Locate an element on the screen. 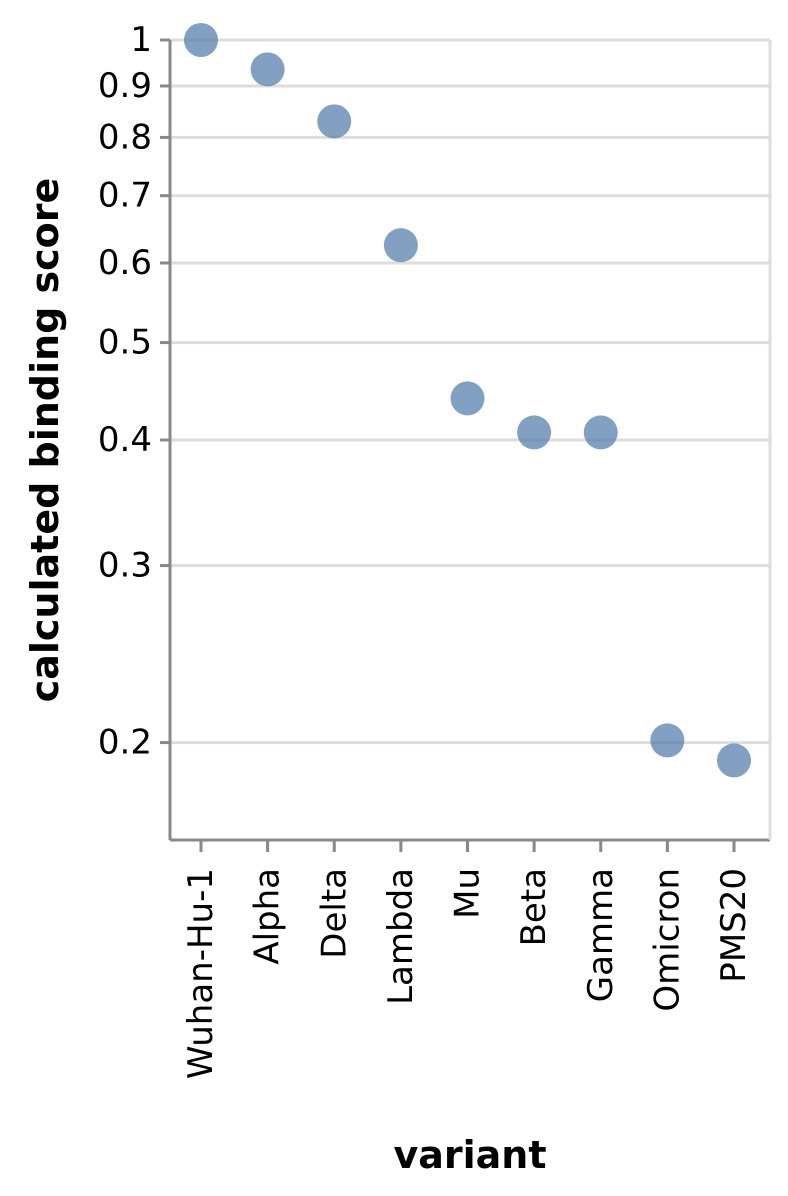 This screenshot has height=1196, width=788. x-tick-label: Delta is located at coordinates (334, 913).